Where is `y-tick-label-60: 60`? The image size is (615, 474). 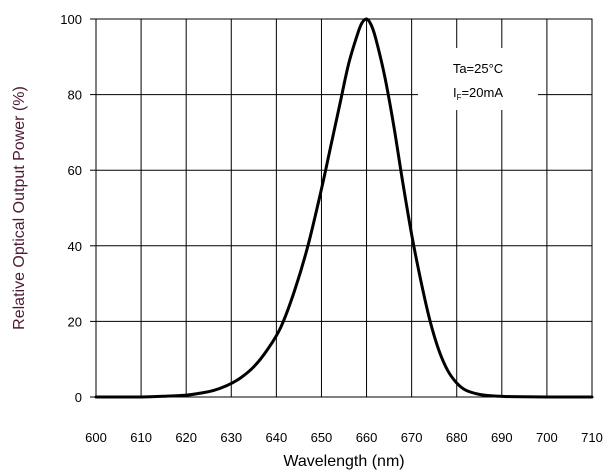 y-tick-label-60: 60 is located at coordinates (75, 170).